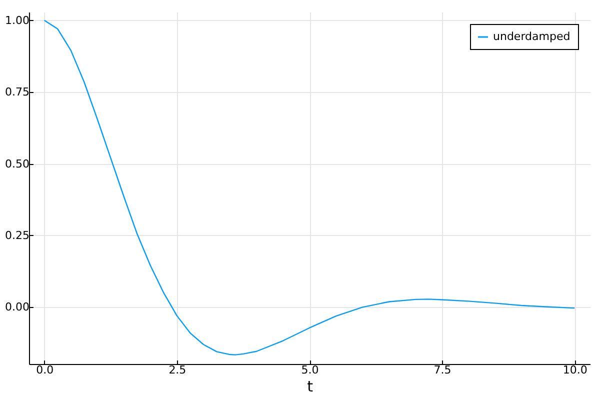 The image size is (600, 400). I want to click on x-tick-label: 7.5, so click(443, 370).